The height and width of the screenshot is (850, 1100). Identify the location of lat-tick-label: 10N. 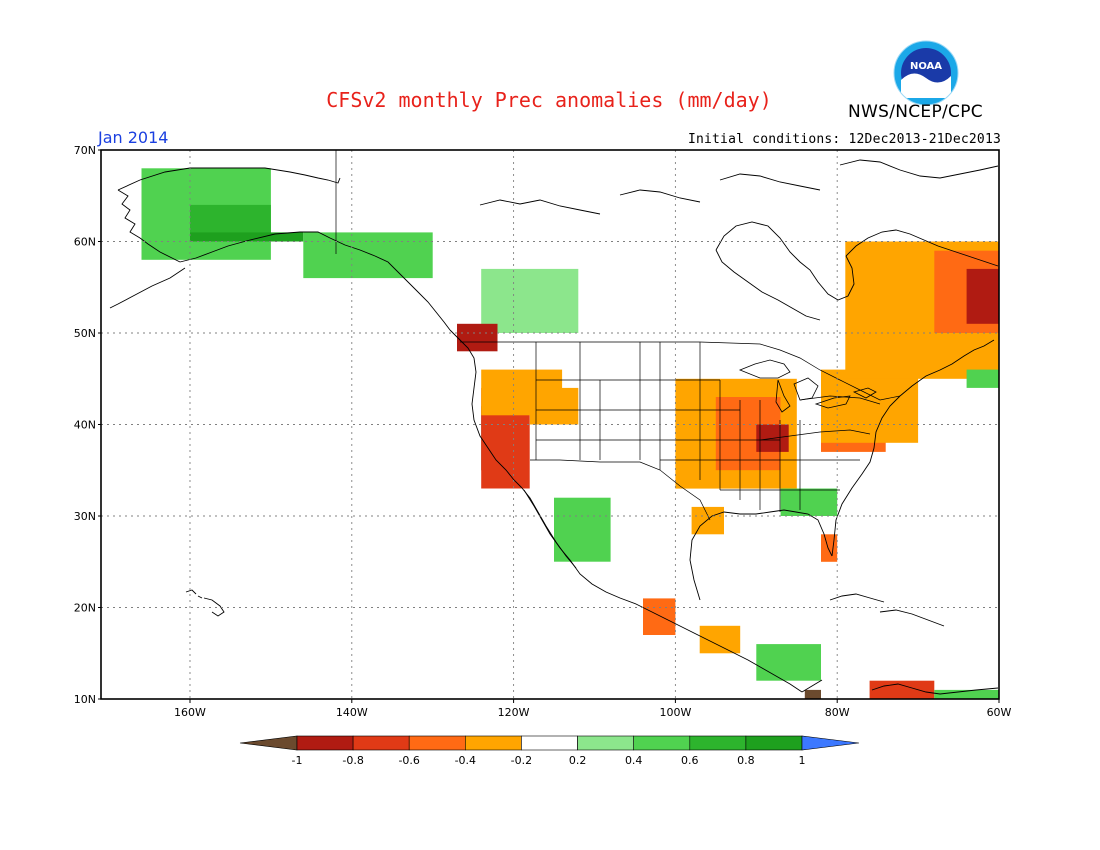
(85, 699).